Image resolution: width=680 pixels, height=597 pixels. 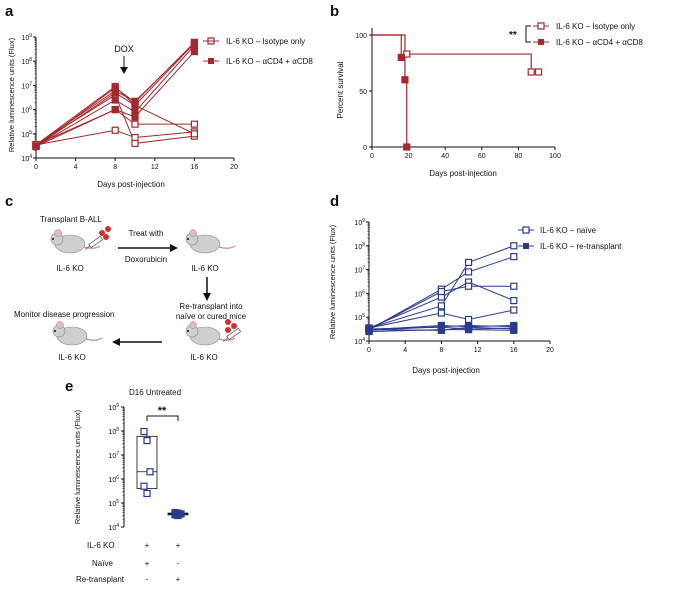 What do you see at coordinates (550, 350) in the screenshot?
I see `x-tick-label: 20` at bounding box center [550, 350].